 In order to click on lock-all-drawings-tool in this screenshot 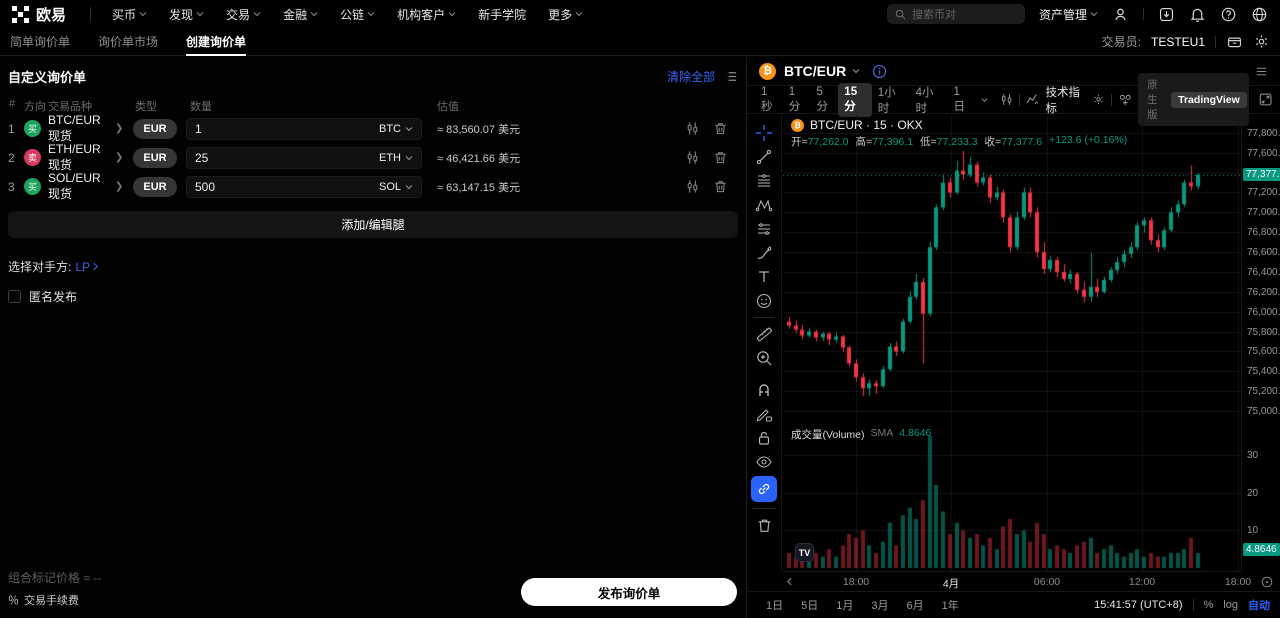, I will do `click(764, 438)`.